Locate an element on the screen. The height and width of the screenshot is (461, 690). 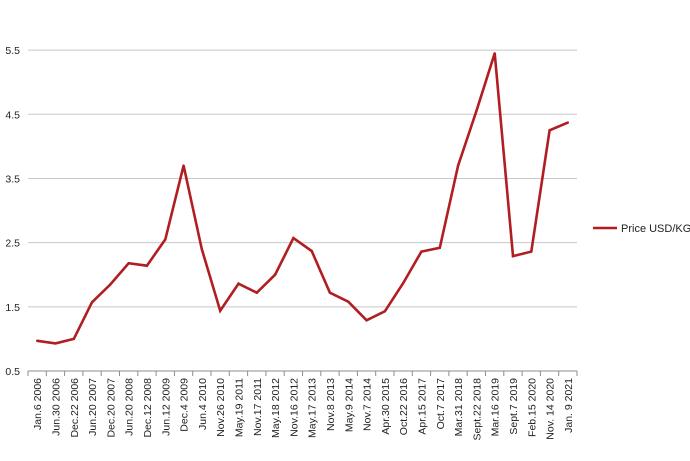
x-tick-label: Nov.17 2011 is located at coordinates (258, 407).